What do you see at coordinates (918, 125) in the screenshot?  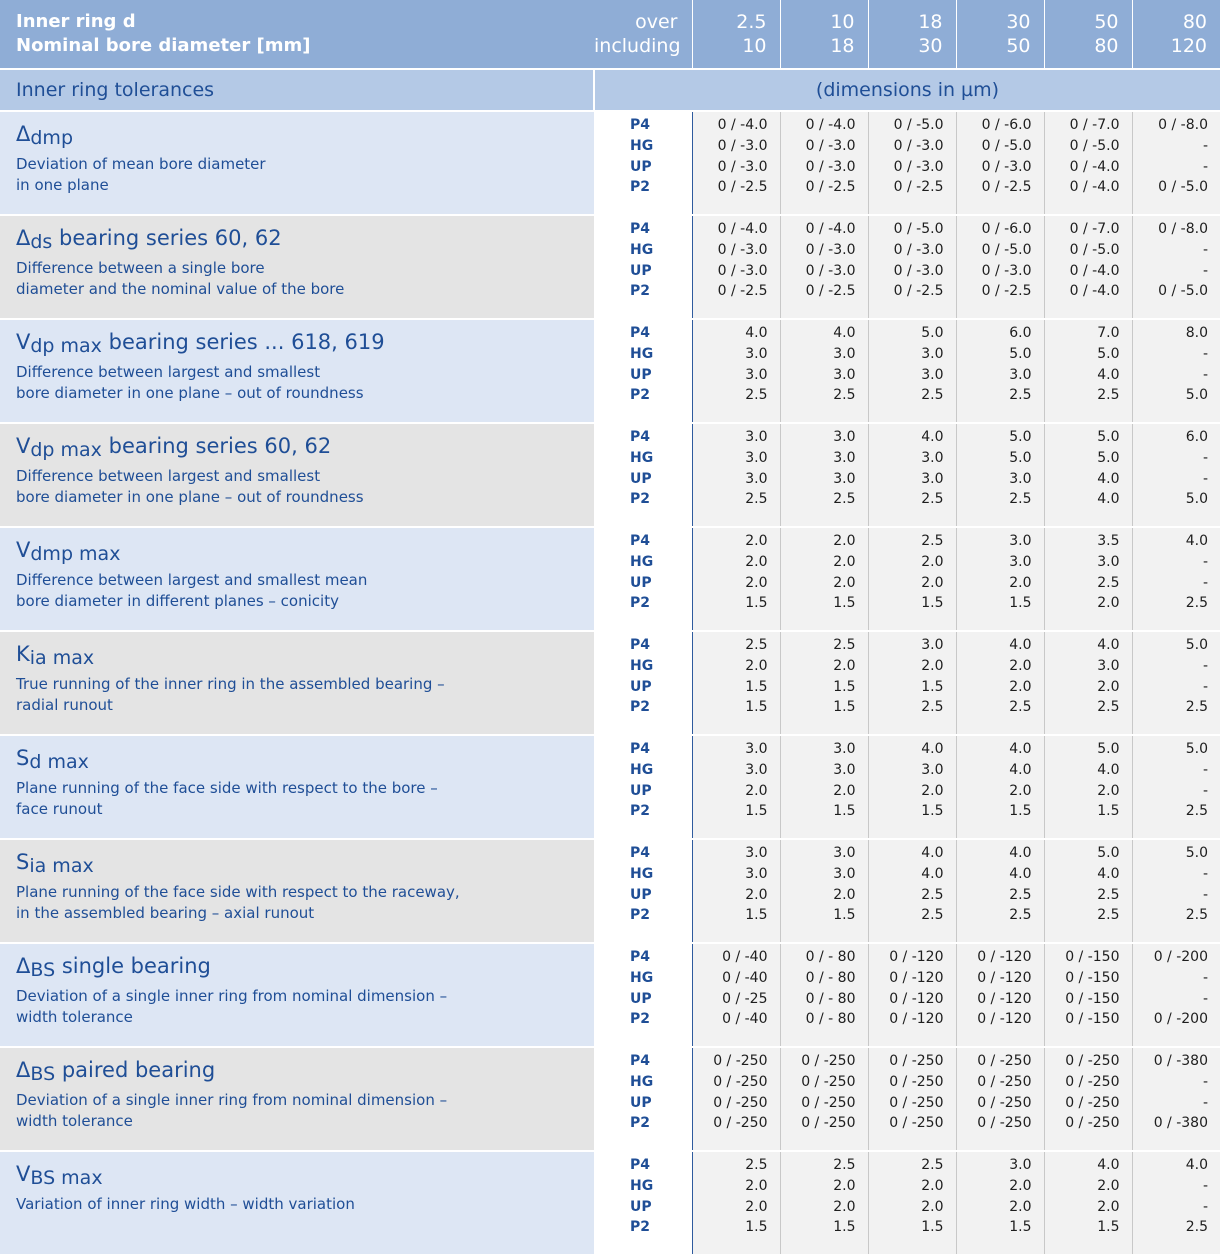 I see `tolerance-value: 0 / -5.0` at bounding box center [918, 125].